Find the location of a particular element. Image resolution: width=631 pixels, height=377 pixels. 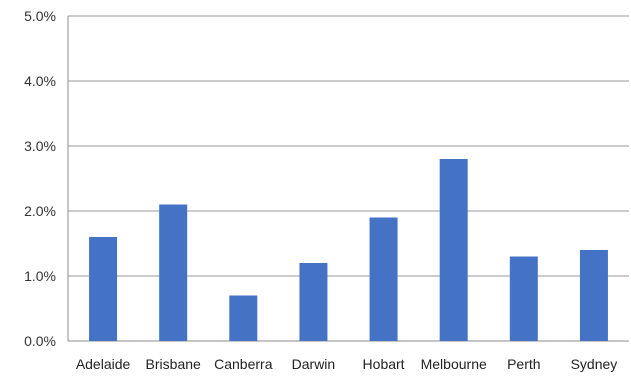

y-tick-label: 2.0% is located at coordinates (40, 211).